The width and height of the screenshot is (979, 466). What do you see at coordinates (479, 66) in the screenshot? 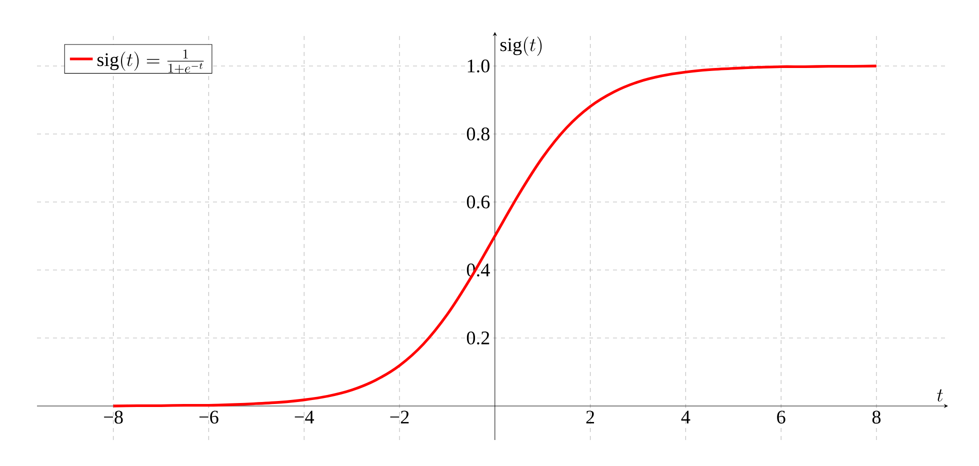
I see `y-tick-label: 1.0` at bounding box center [479, 66].